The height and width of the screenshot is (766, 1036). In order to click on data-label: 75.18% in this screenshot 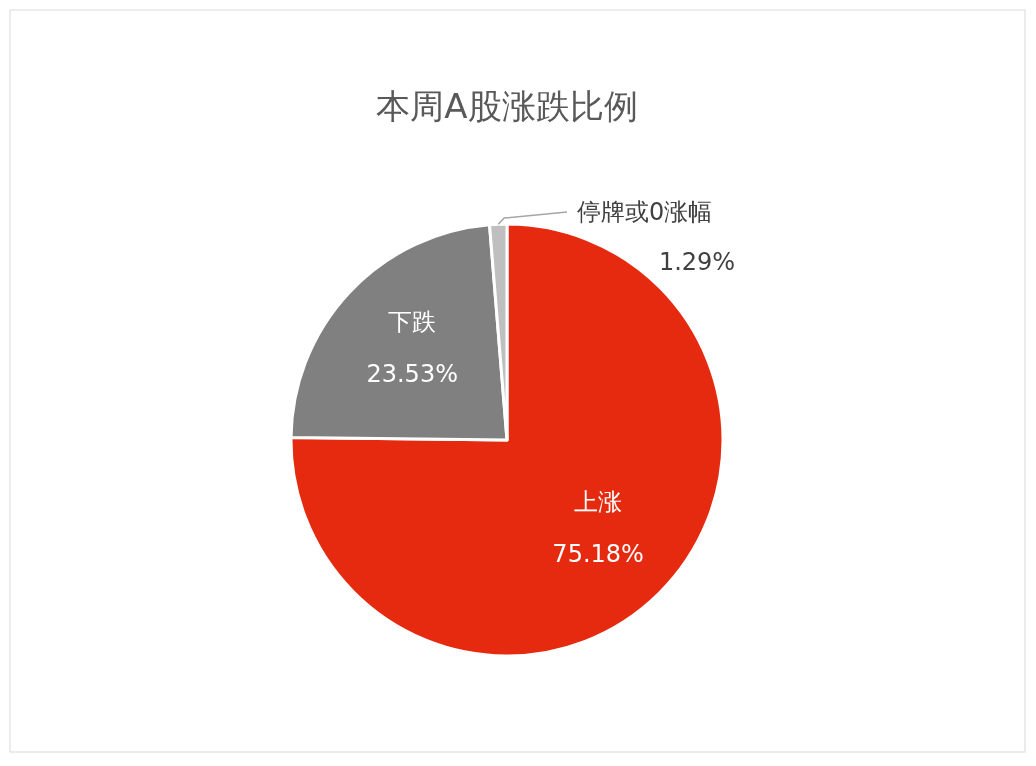, I will do `click(598, 554)`.